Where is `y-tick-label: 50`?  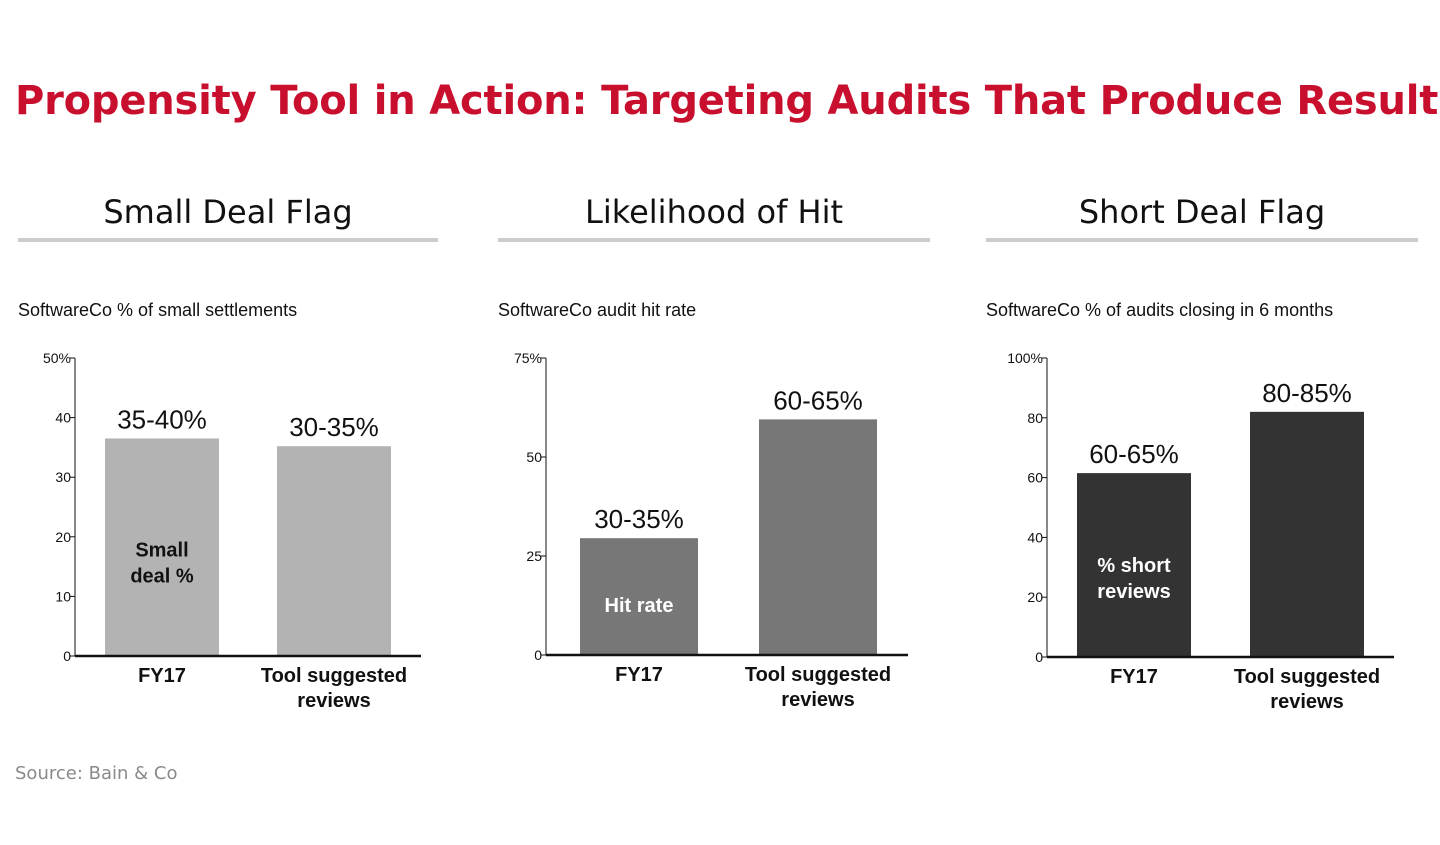 y-tick-label: 50 is located at coordinates (534, 457).